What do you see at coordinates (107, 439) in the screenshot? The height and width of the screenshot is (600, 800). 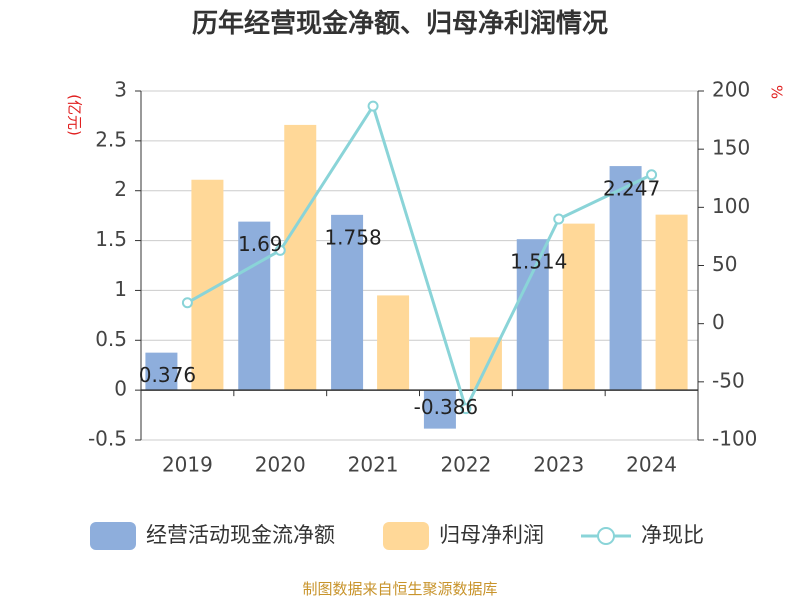 I see `y-left-tick-label: -0.5` at bounding box center [107, 439].